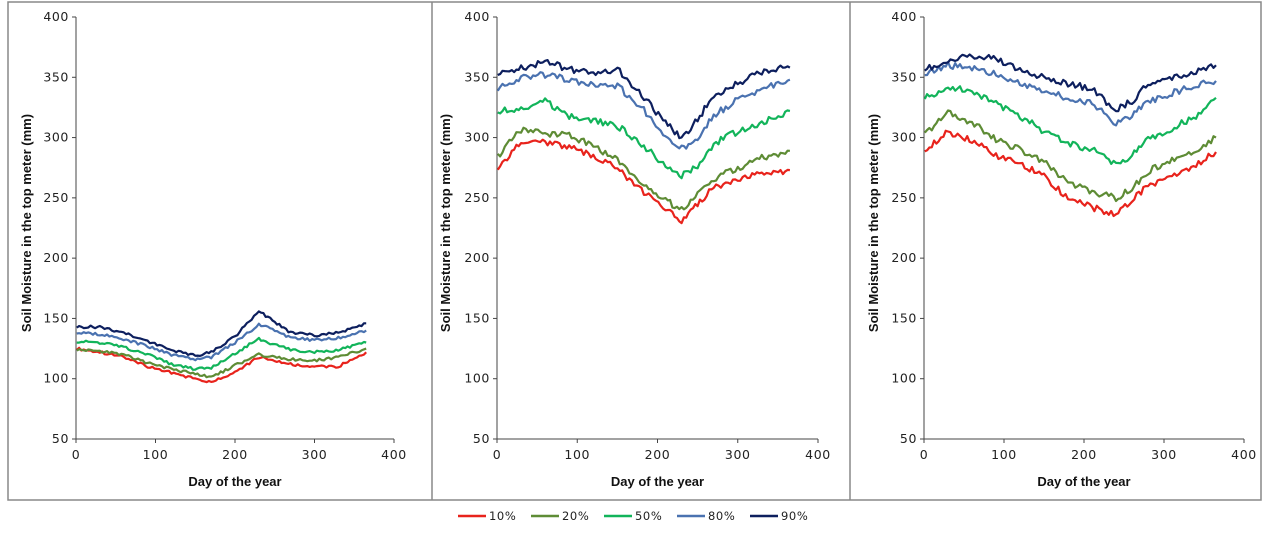  Describe the element at coordinates (794, 516) in the screenshot. I see `legend-label: 90%` at that location.